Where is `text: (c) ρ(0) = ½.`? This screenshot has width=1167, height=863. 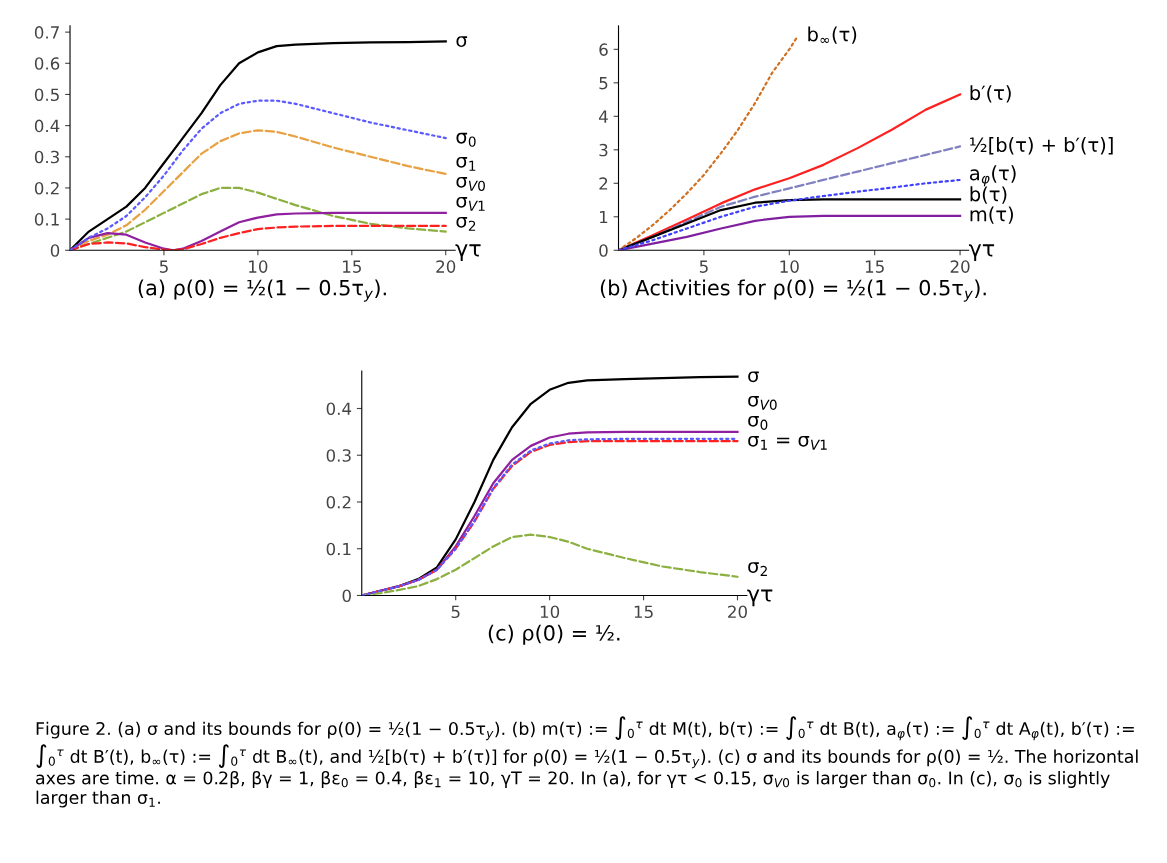 text: (c) ρ(0) = ½. is located at coordinates (554, 634).